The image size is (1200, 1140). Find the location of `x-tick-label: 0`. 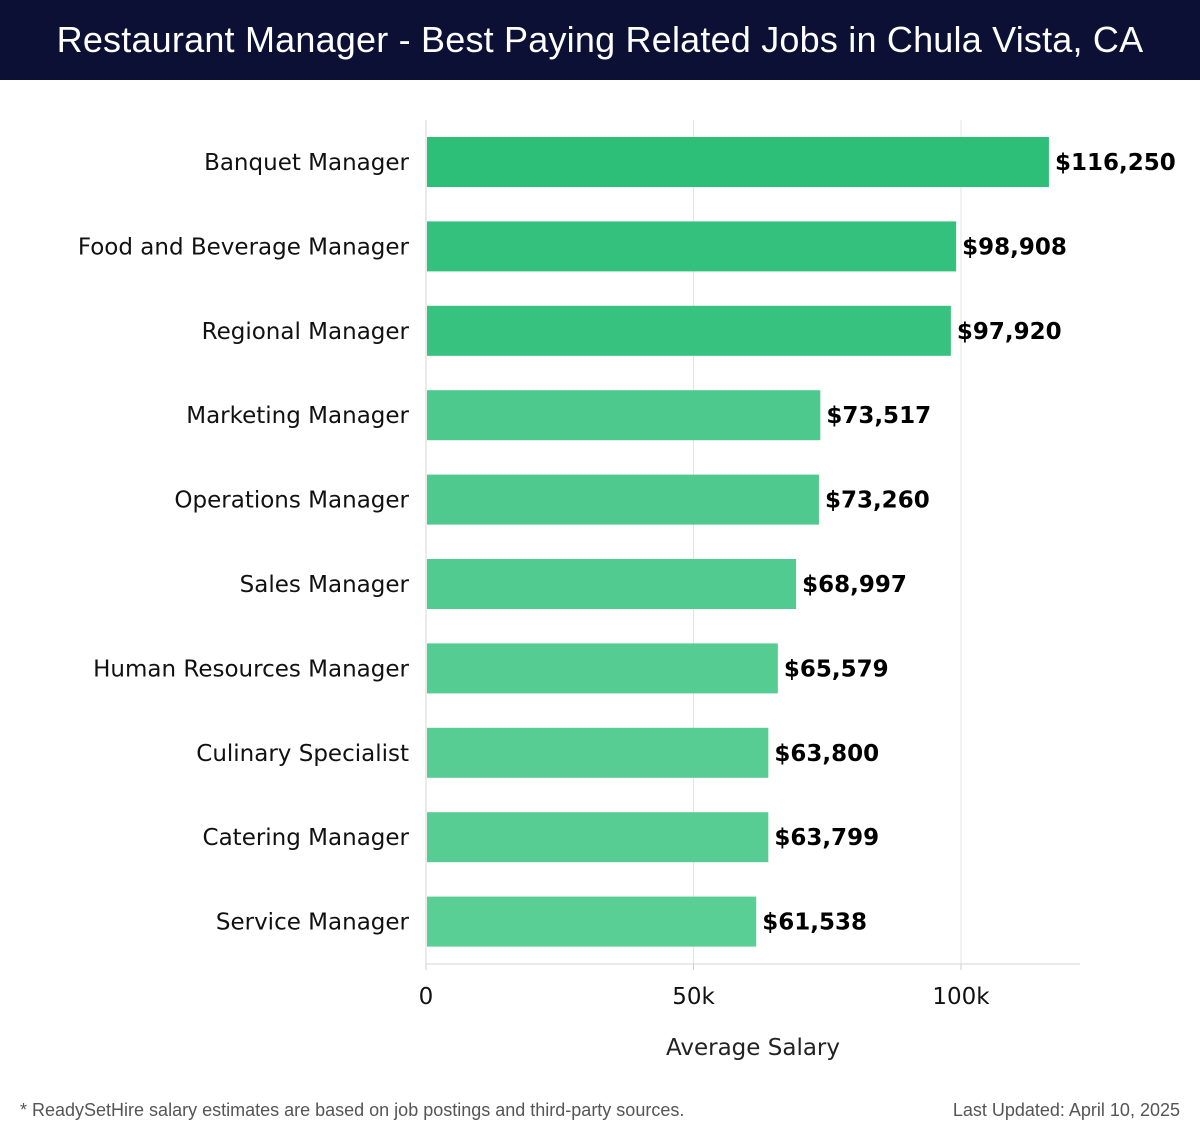

x-tick-label: 0 is located at coordinates (426, 997).